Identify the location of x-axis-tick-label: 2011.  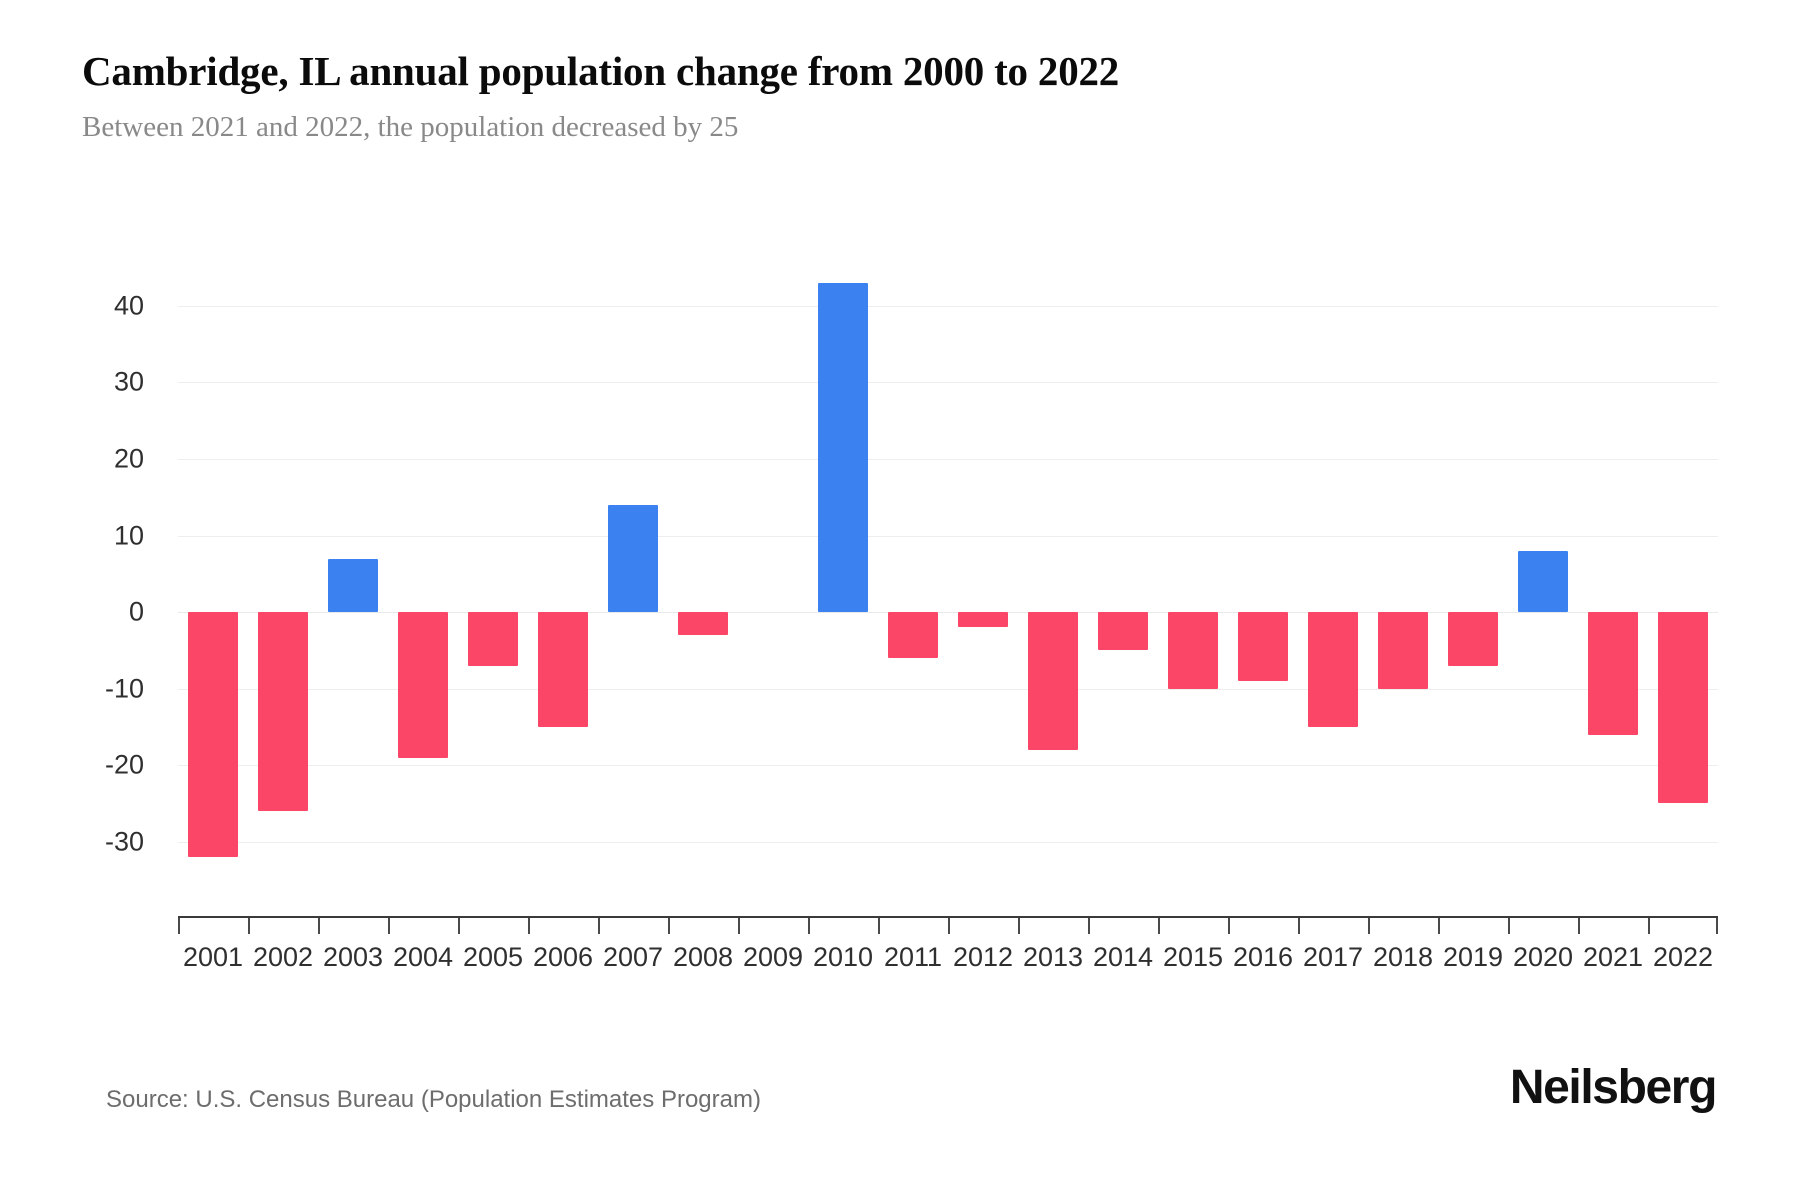
(913, 957).